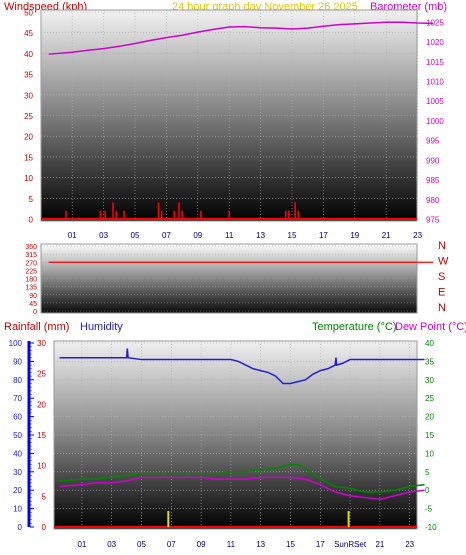  I want to click on humidity-tick-label: 90, so click(17, 361).